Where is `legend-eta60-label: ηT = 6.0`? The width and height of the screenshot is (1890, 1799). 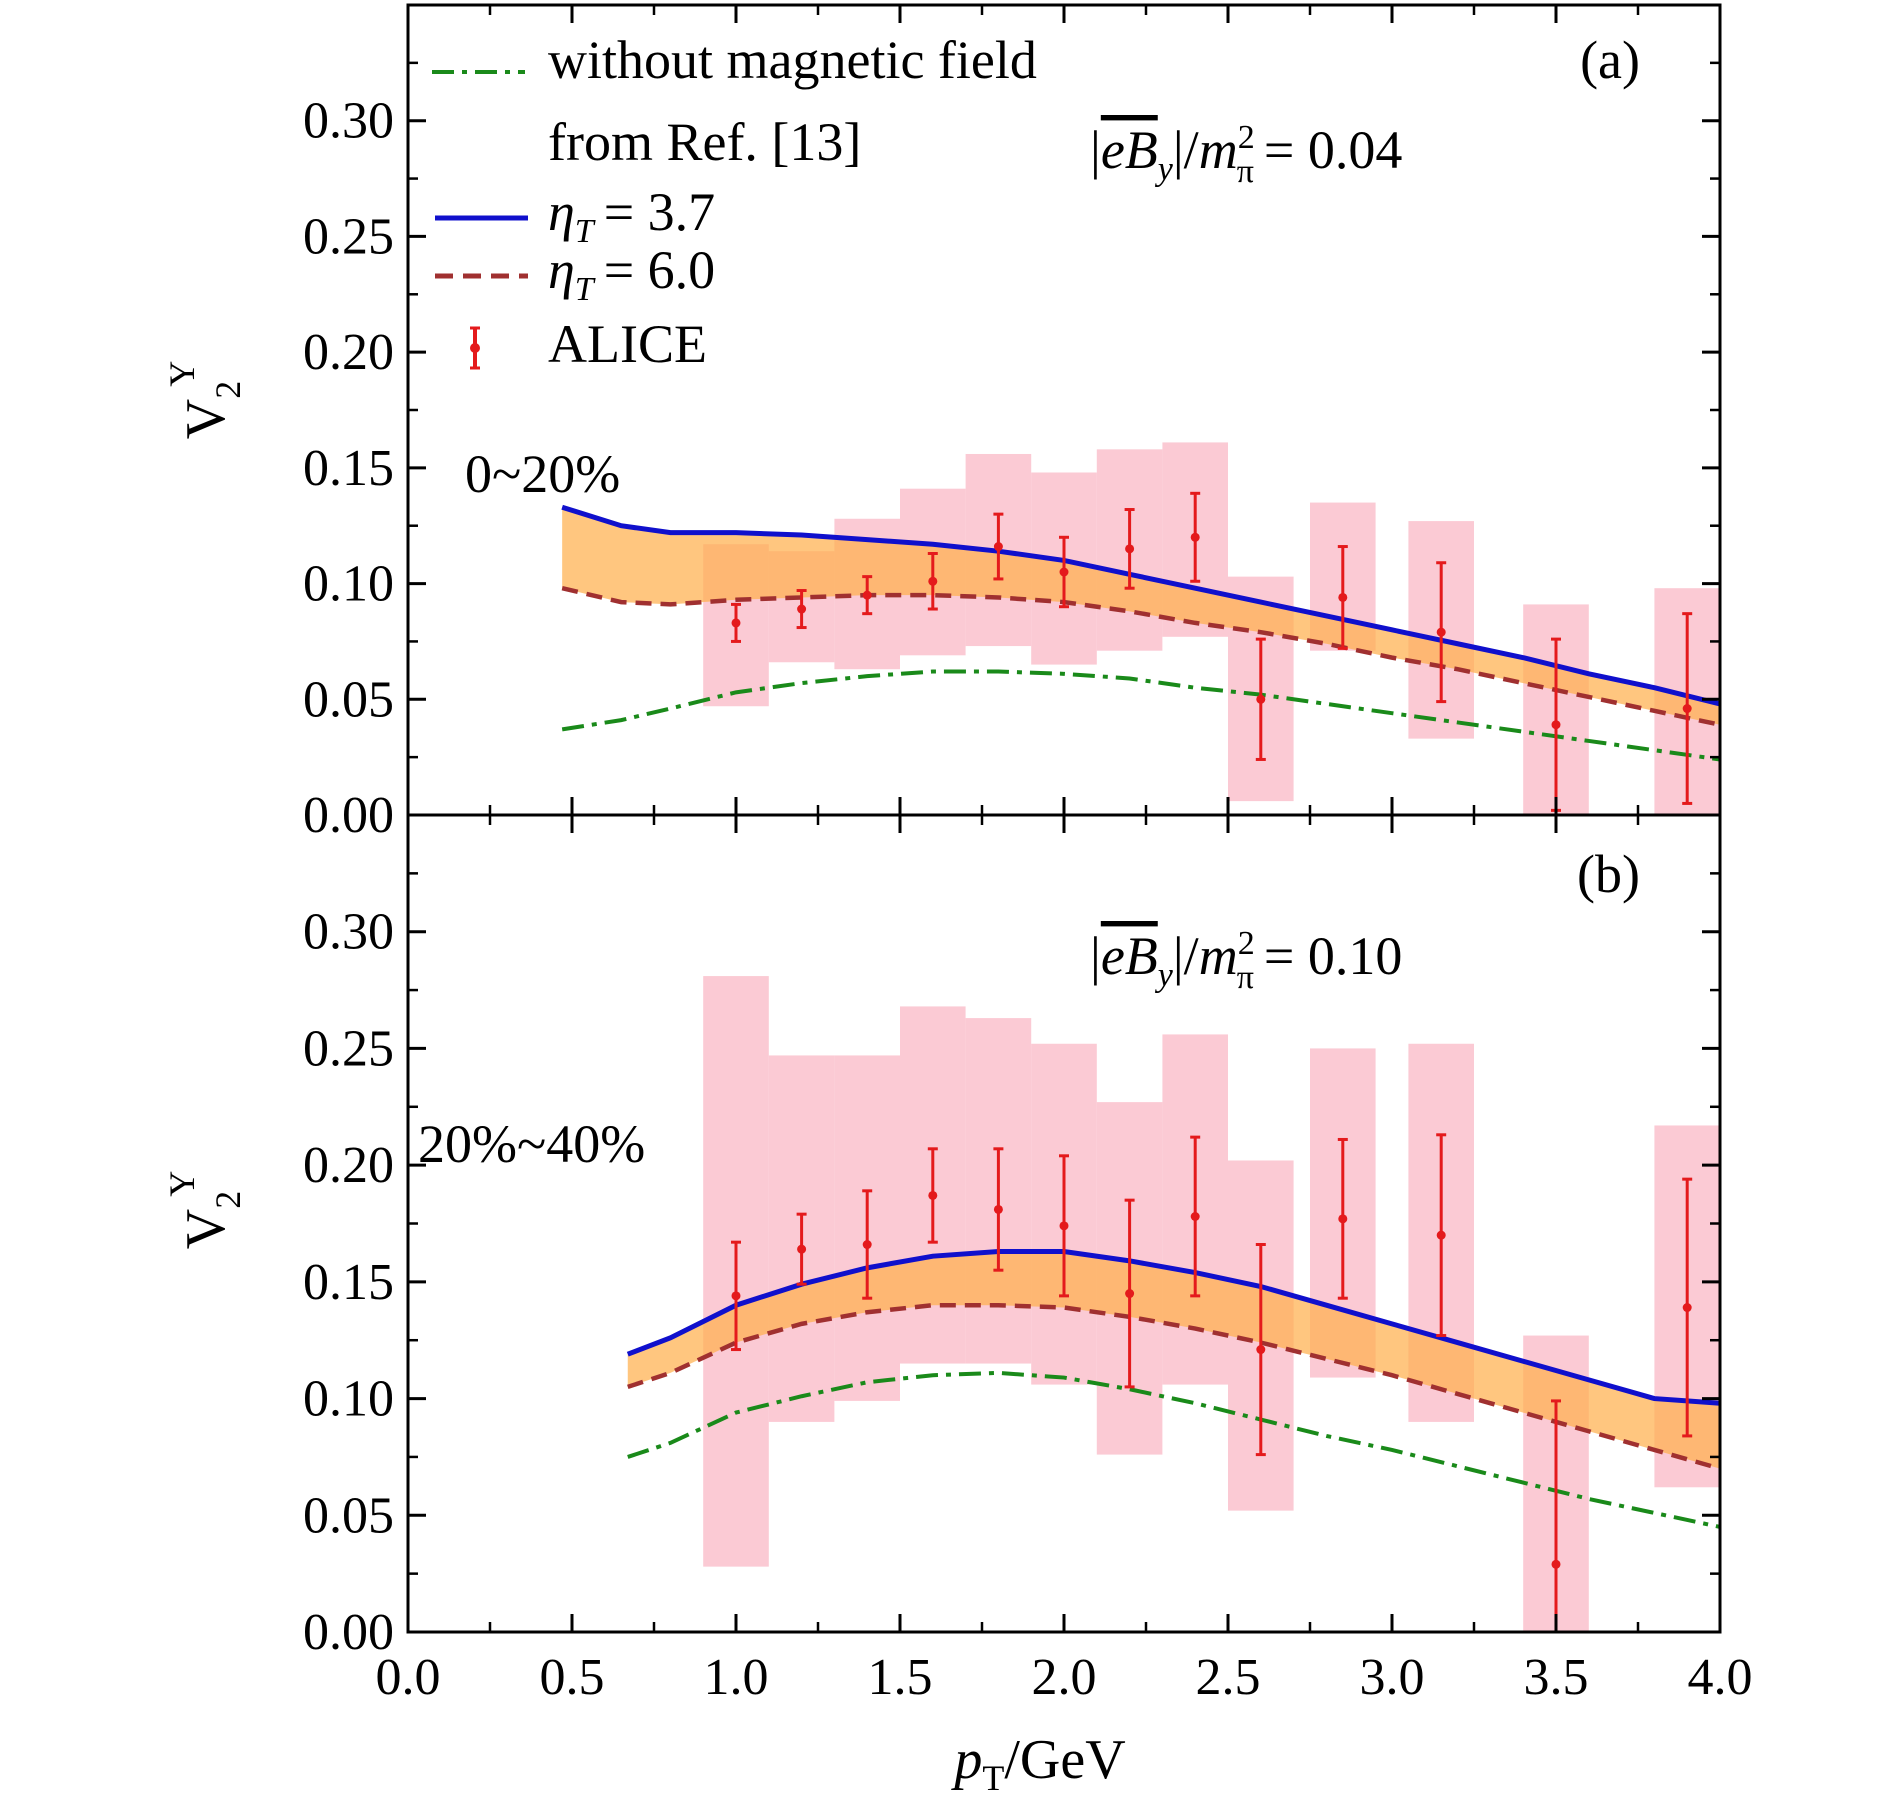
legend-eta60-label: ηT = 6.0 is located at coordinates (631, 274).